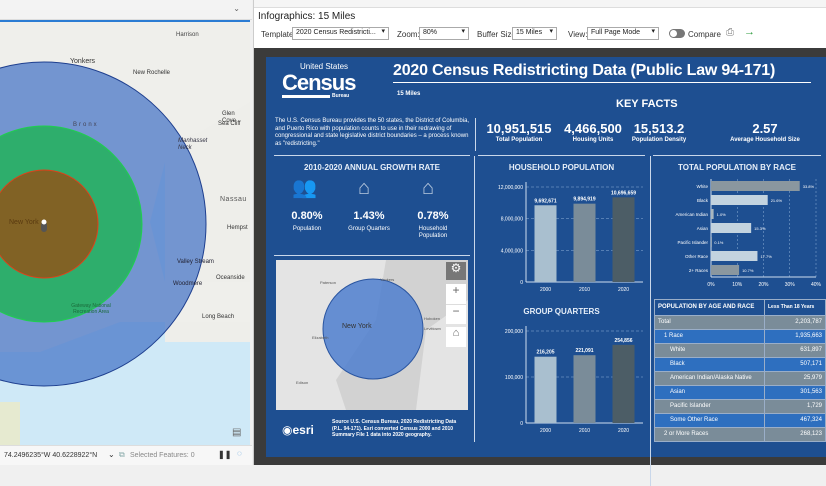 This screenshot has width=826, height=486. I want to click on data-label: 15.3%, so click(760, 228).